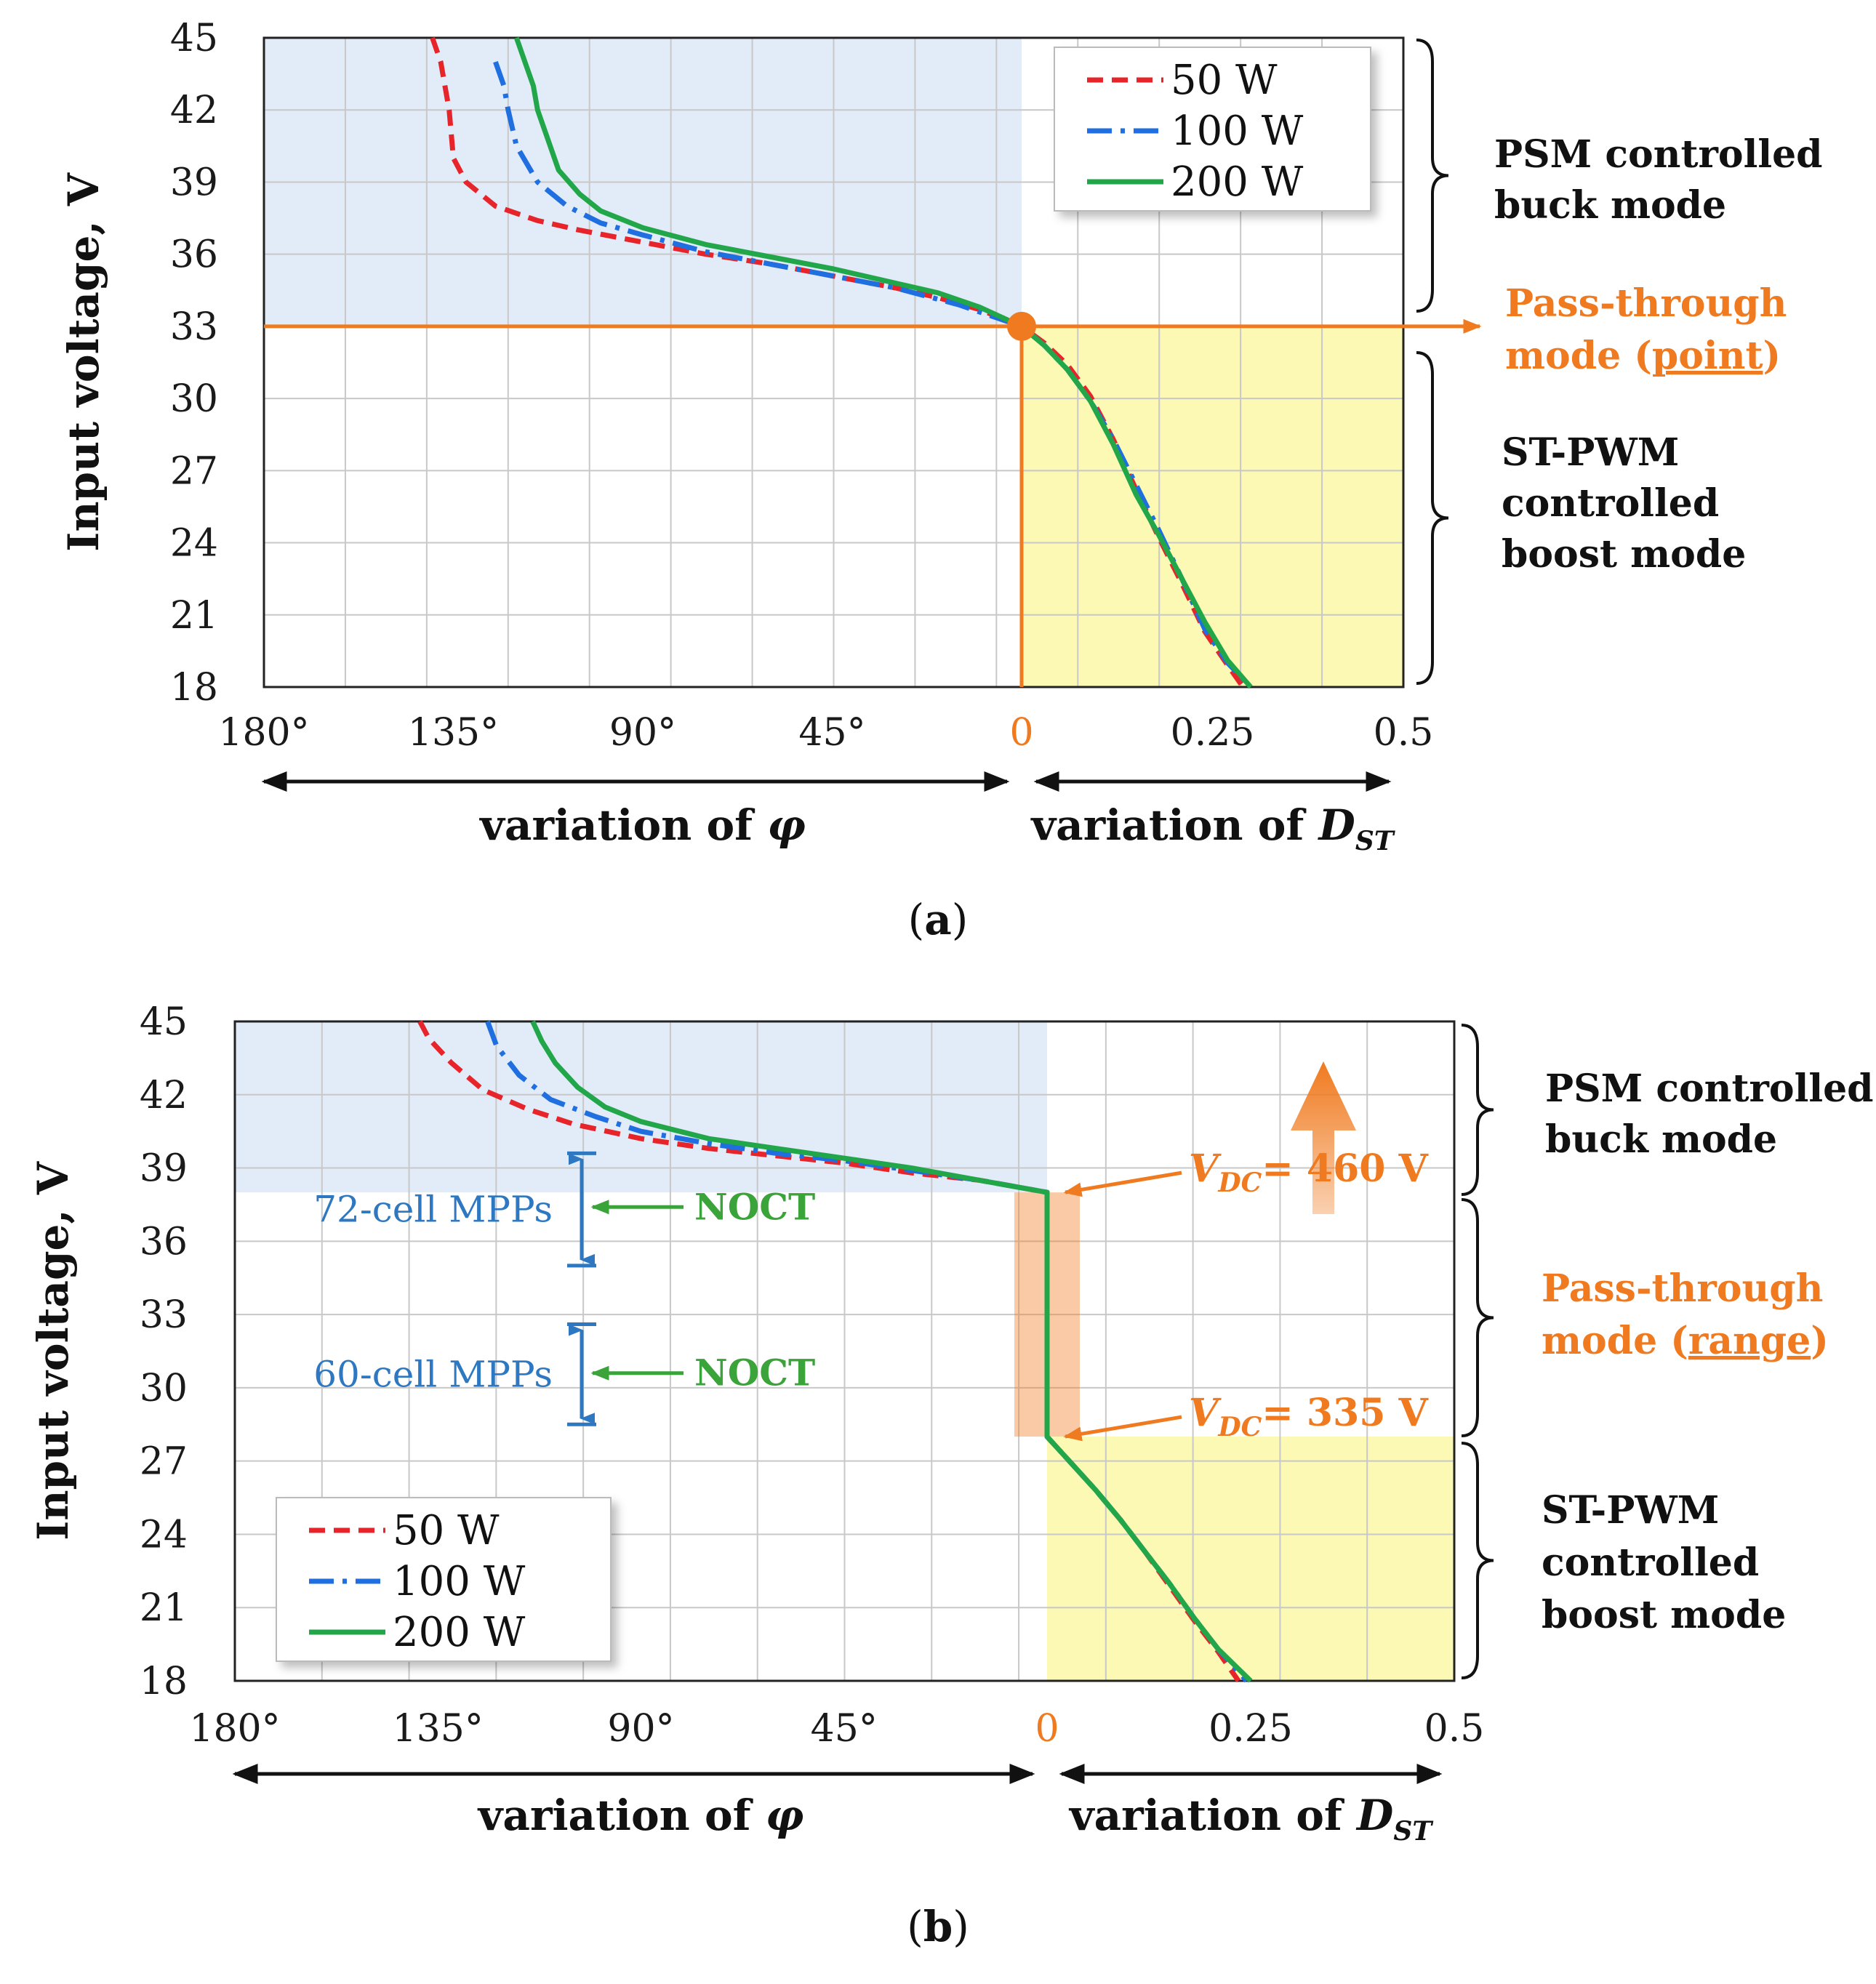  What do you see at coordinates (938, 1927) in the screenshot?
I see `panel-caption: (b)` at bounding box center [938, 1927].